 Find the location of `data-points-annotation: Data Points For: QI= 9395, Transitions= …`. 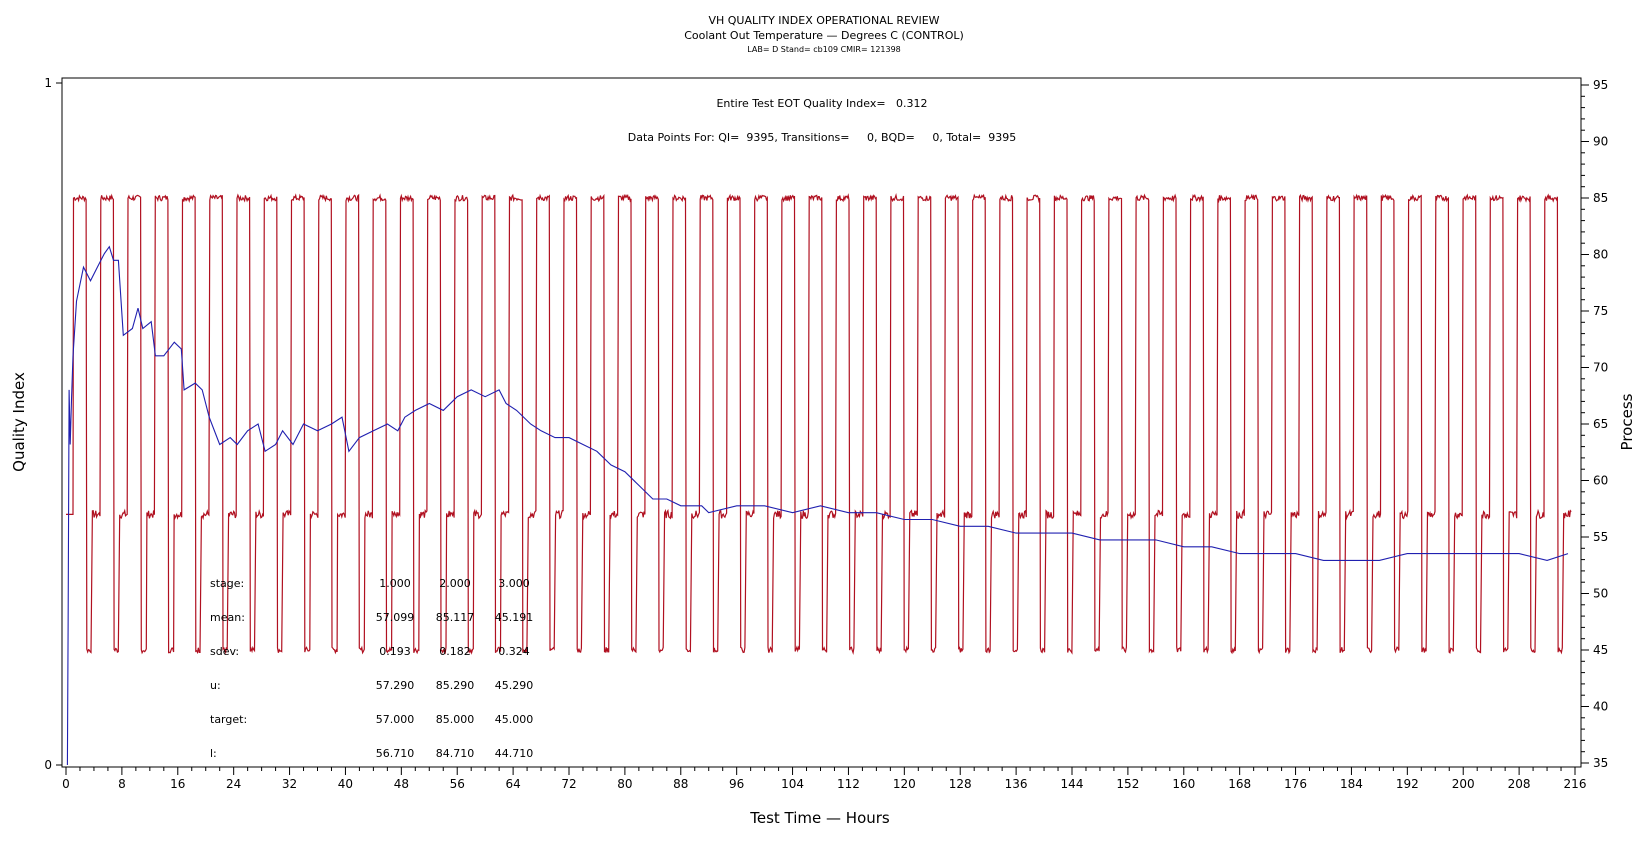

data-points-annotation: Data Points For: QI= 9395, Transitions= … is located at coordinates (822, 137).